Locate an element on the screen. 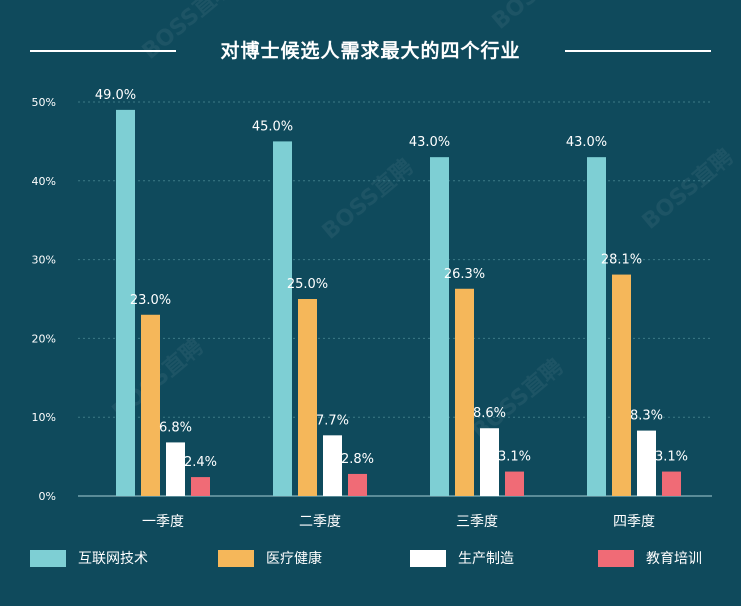  legend-item: 互联网技术 is located at coordinates (89, 558).